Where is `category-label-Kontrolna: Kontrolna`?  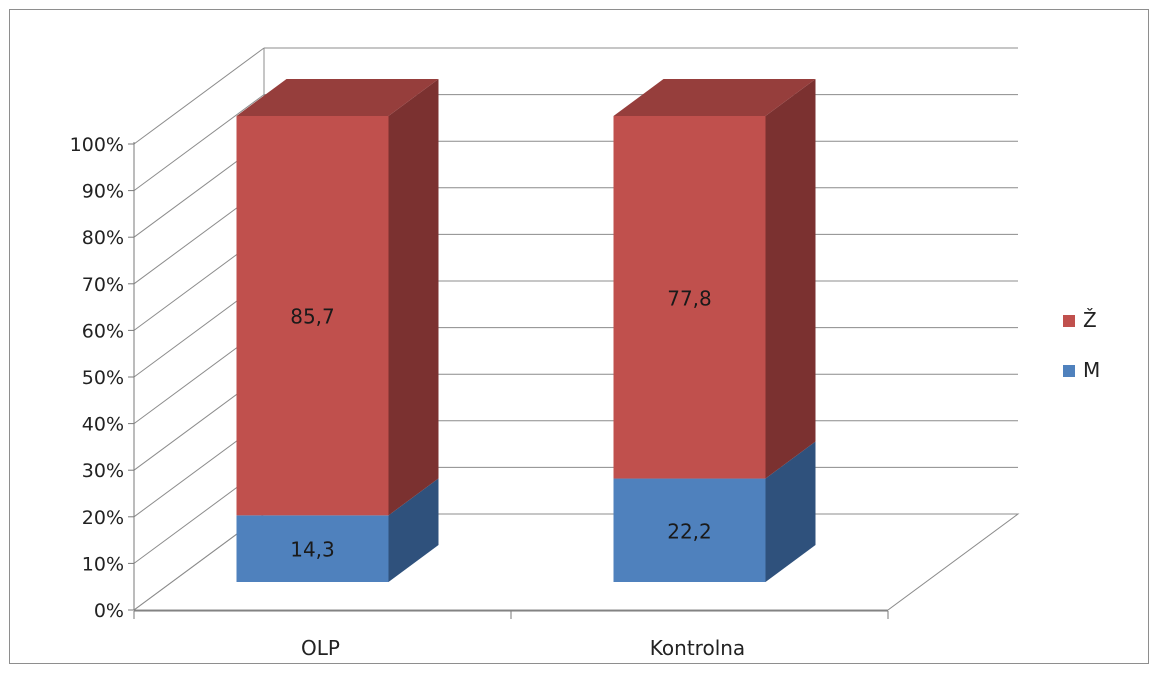 category-label-Kontrolna: Kontrolna is located at coordinates (697, 648).